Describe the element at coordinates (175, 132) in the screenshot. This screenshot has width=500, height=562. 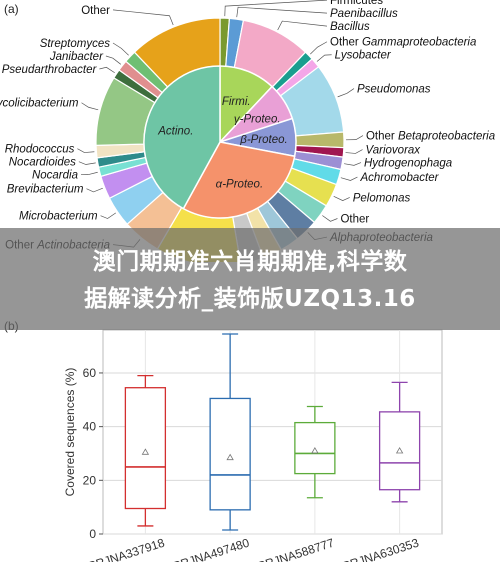
I see `inner-label-actino-4: Actino.` at that location.